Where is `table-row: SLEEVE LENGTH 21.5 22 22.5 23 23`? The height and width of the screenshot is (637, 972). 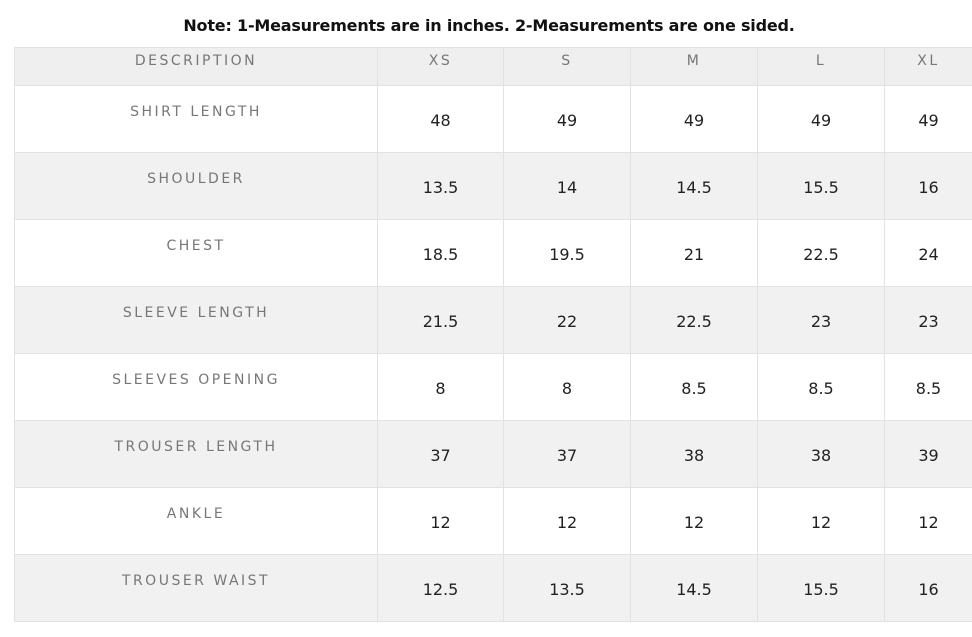
table-row: SLEEVE LENGTH 21.5 22 22.5 23 23 is located at coordinates (493, 320).